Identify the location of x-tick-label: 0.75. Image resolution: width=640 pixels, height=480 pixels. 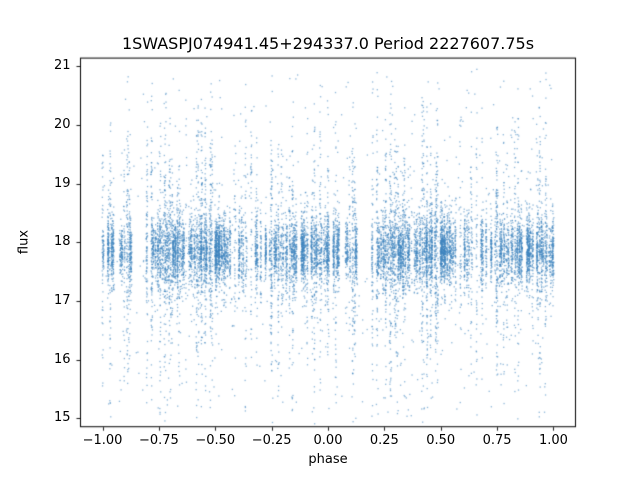
(497, 440).